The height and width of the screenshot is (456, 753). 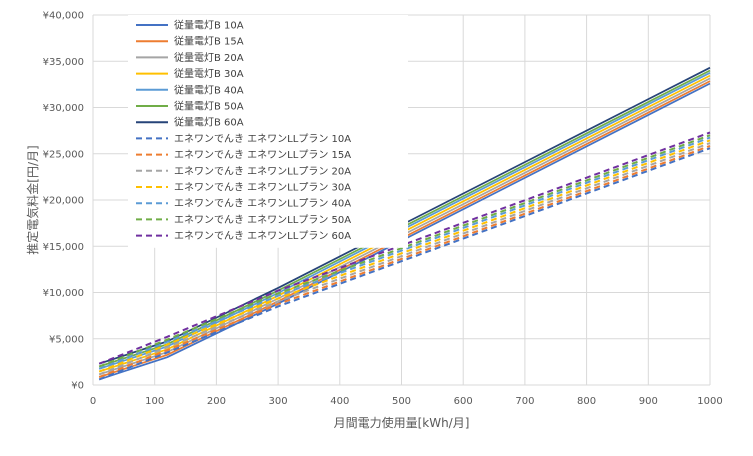 What do you see at coordinates (63, 247) in the screenshot?
I see `y-tick-label: ¥15,000` at bounding box center [63, 247].